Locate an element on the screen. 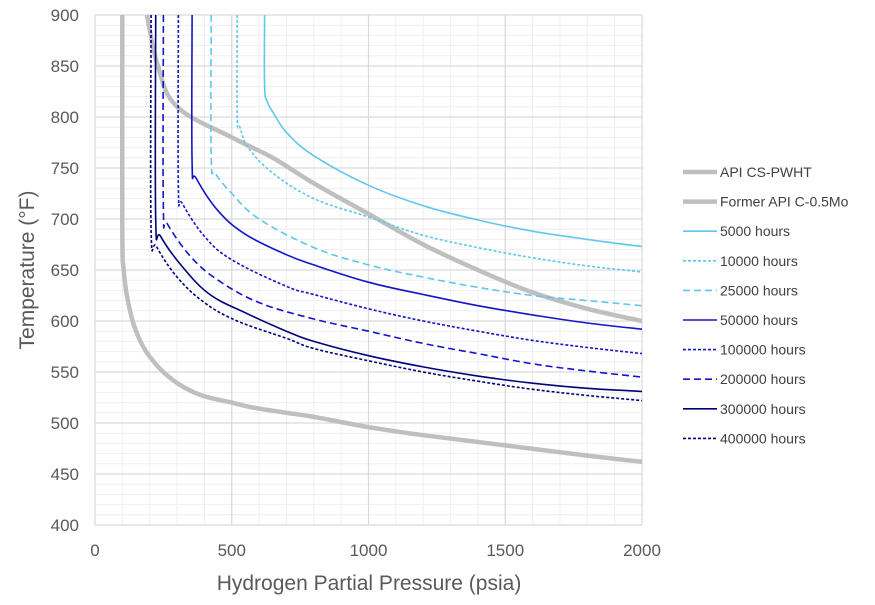  legend-label: 25000 hours is located at coordinates (759, 290).